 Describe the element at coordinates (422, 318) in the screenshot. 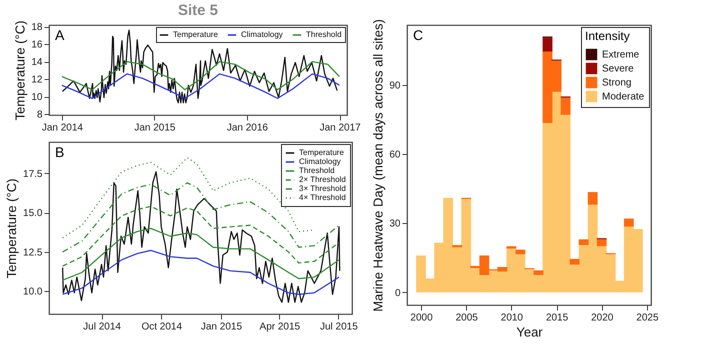

I see `x-tick-label: 2000` at that location.